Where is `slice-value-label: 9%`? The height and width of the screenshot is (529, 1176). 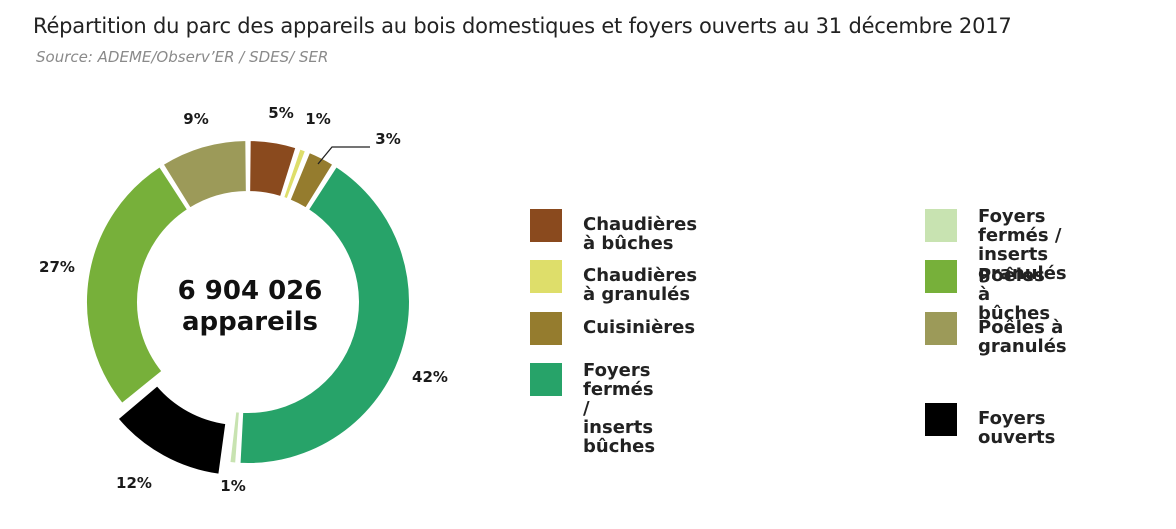 slice-value-label: 9% is located at coordinates (195, 119).